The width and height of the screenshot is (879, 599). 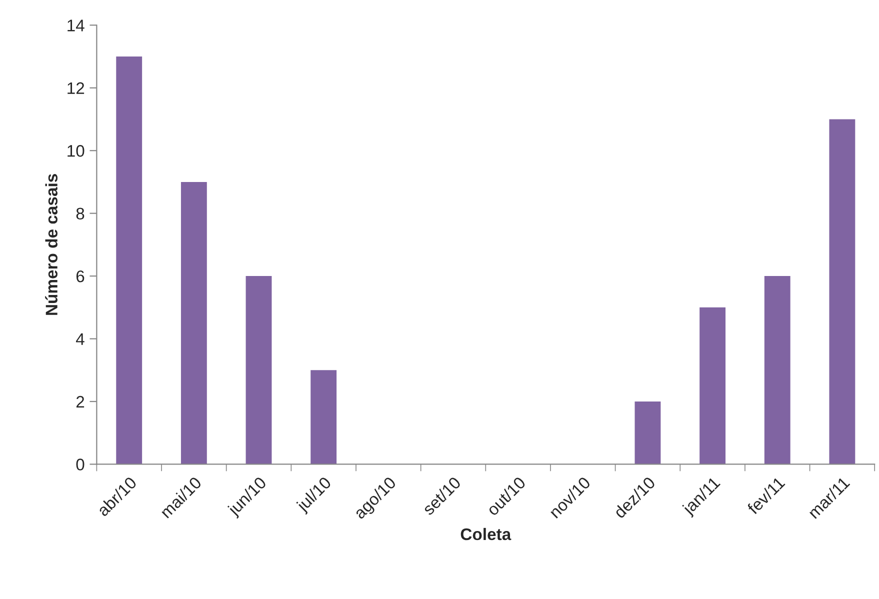 What do you see at coordinates (486, 534) in the screenshot?
I see `x-axis-title: Coleta` at bounding box center [486, 534].